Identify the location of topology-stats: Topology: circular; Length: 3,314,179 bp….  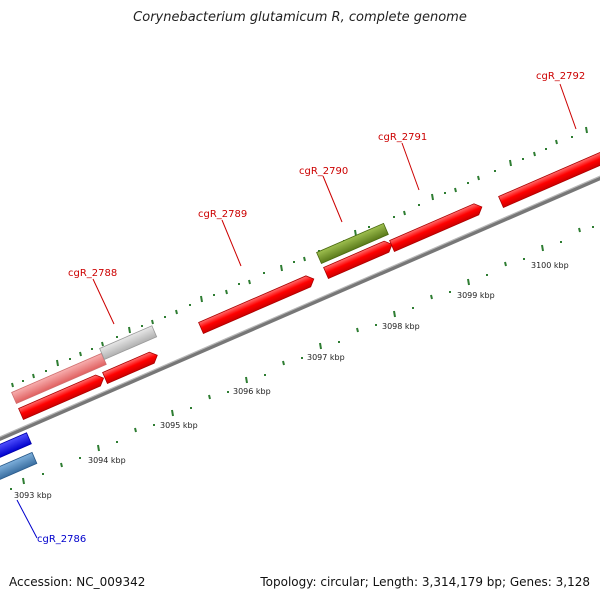
(425, 582).